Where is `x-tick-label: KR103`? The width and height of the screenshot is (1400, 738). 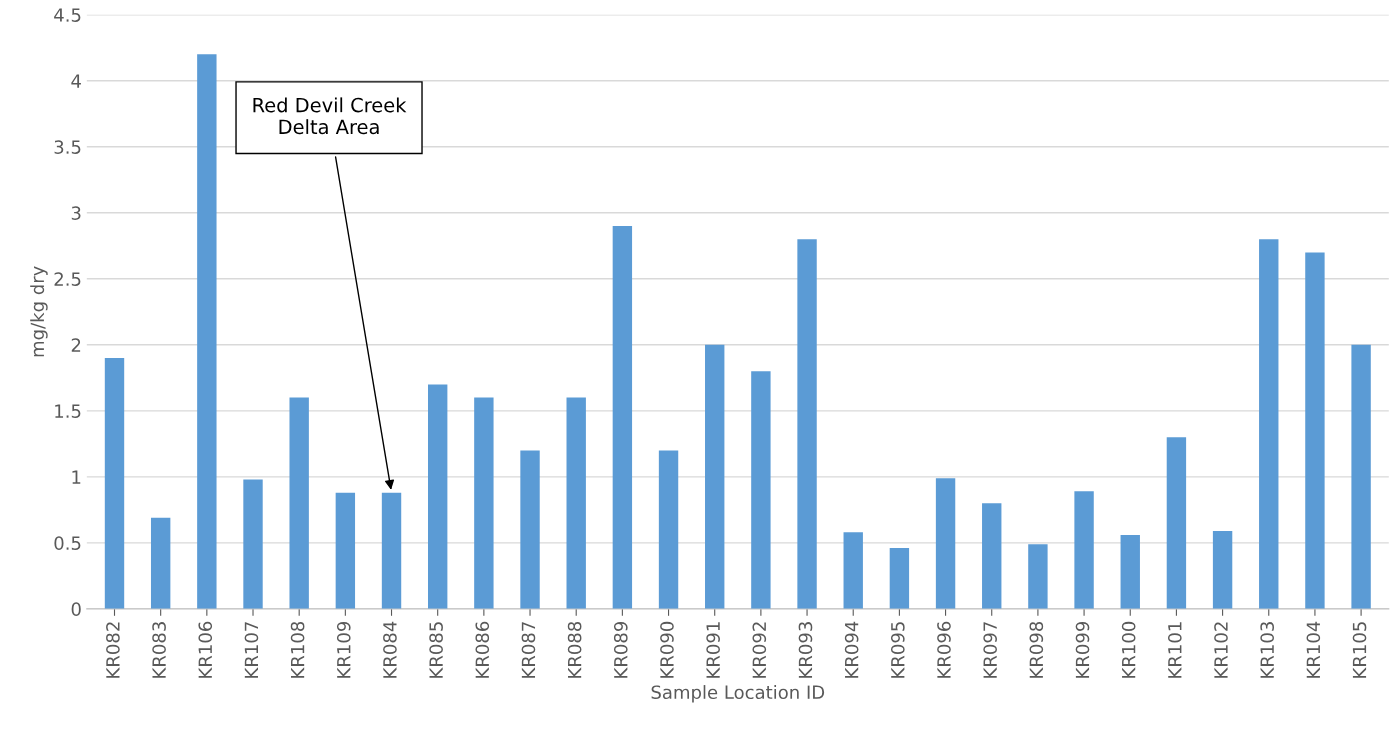 x-tick-label: KR103 is located at coordinates (1267, 650).